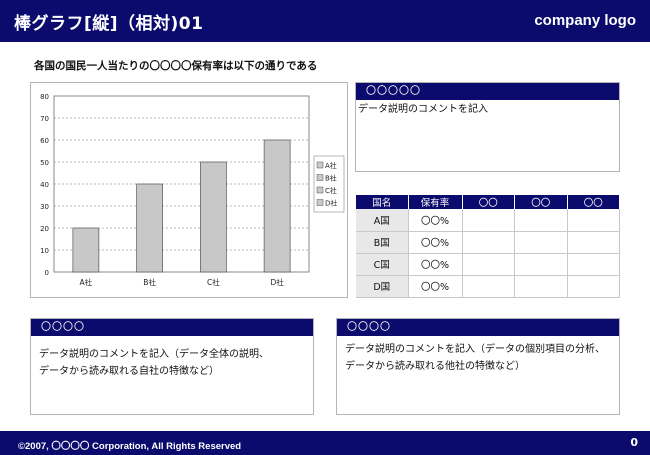 Image resolution: width=650 pixels, height=455 pixels. I want to click on table-header-cell: 保有率, so click(435, 202).